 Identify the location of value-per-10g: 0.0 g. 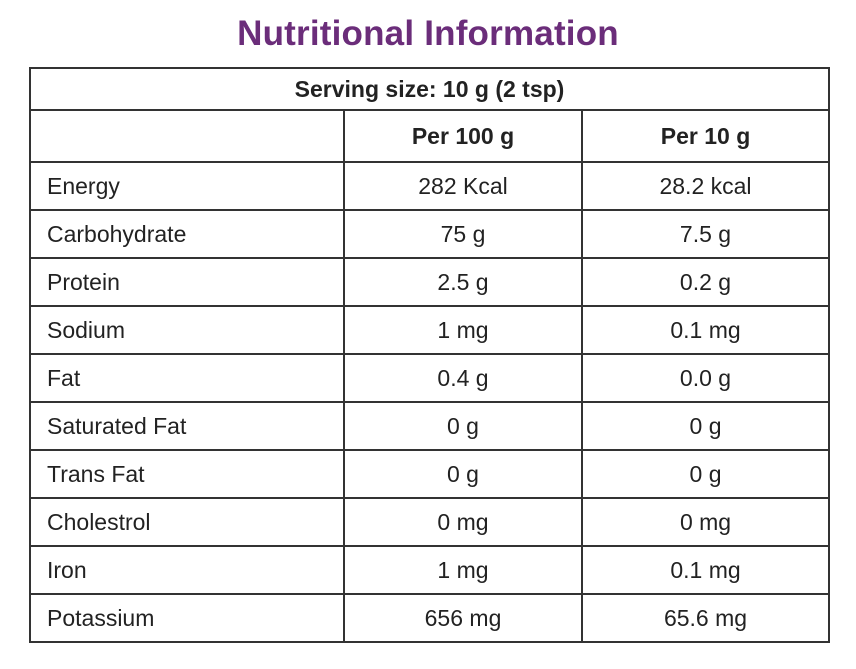
(705, 378).